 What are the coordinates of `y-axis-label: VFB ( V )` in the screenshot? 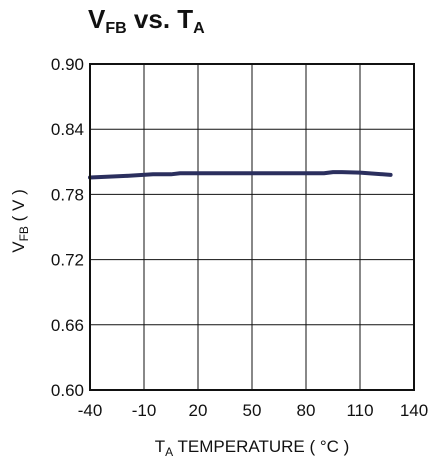 It's located at (20, 221).